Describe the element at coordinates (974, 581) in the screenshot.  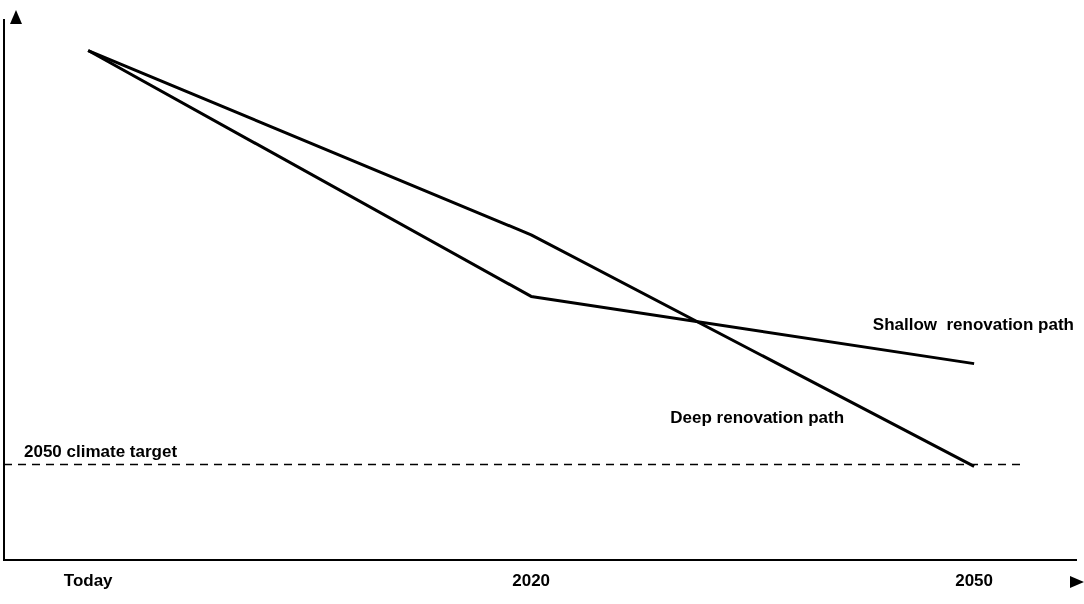
I see `x-tick-label: 2050` at that location.